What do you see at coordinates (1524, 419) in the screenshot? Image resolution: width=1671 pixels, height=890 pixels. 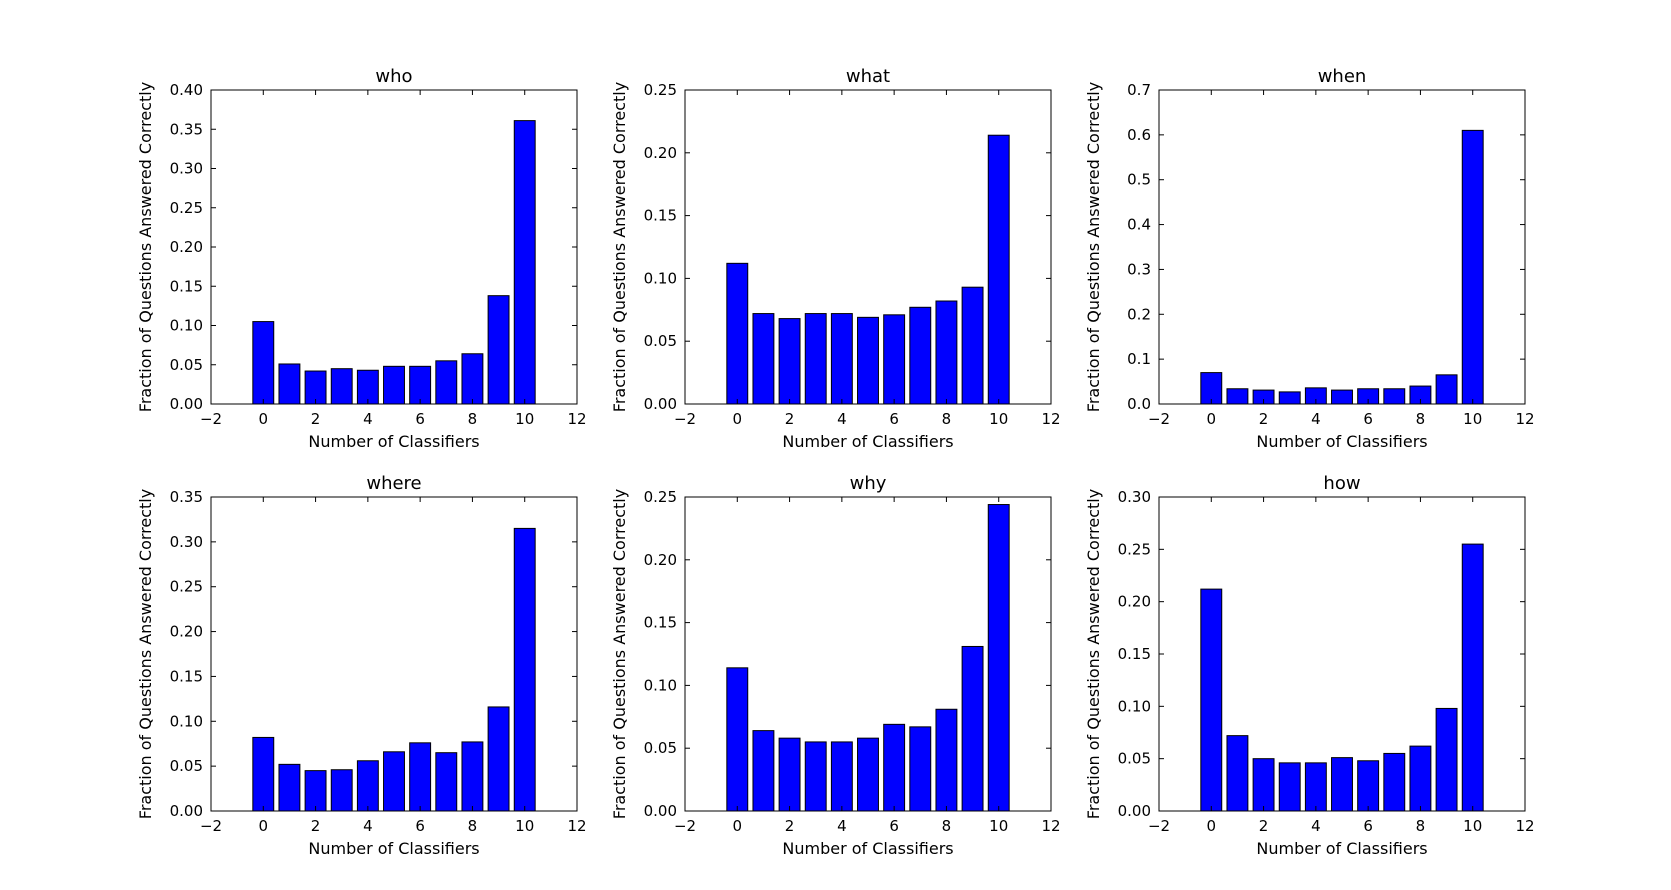 I see `chart-when-xtick-label: 12` at bounding box center [1524, 419].